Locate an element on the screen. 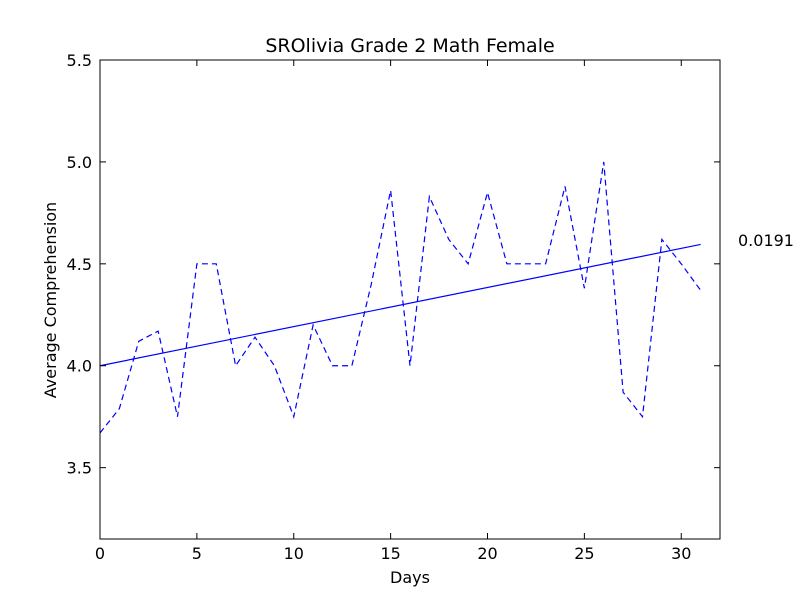 The height and width of the screenshot is (600, 800). y-tick-label: 5.0 is located at coordinates (79, 162).